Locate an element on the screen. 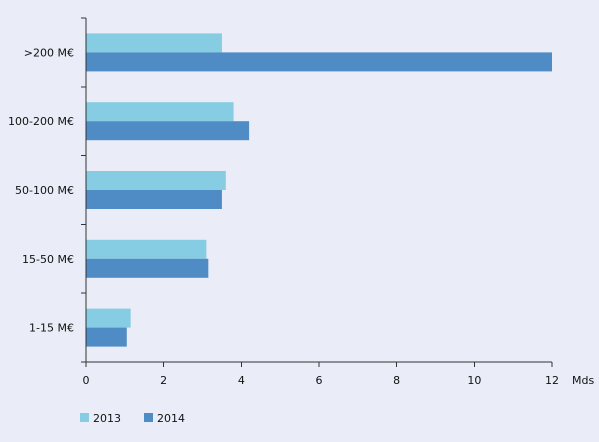  x-tick-label: 8 is located at coordinates (396, 380).